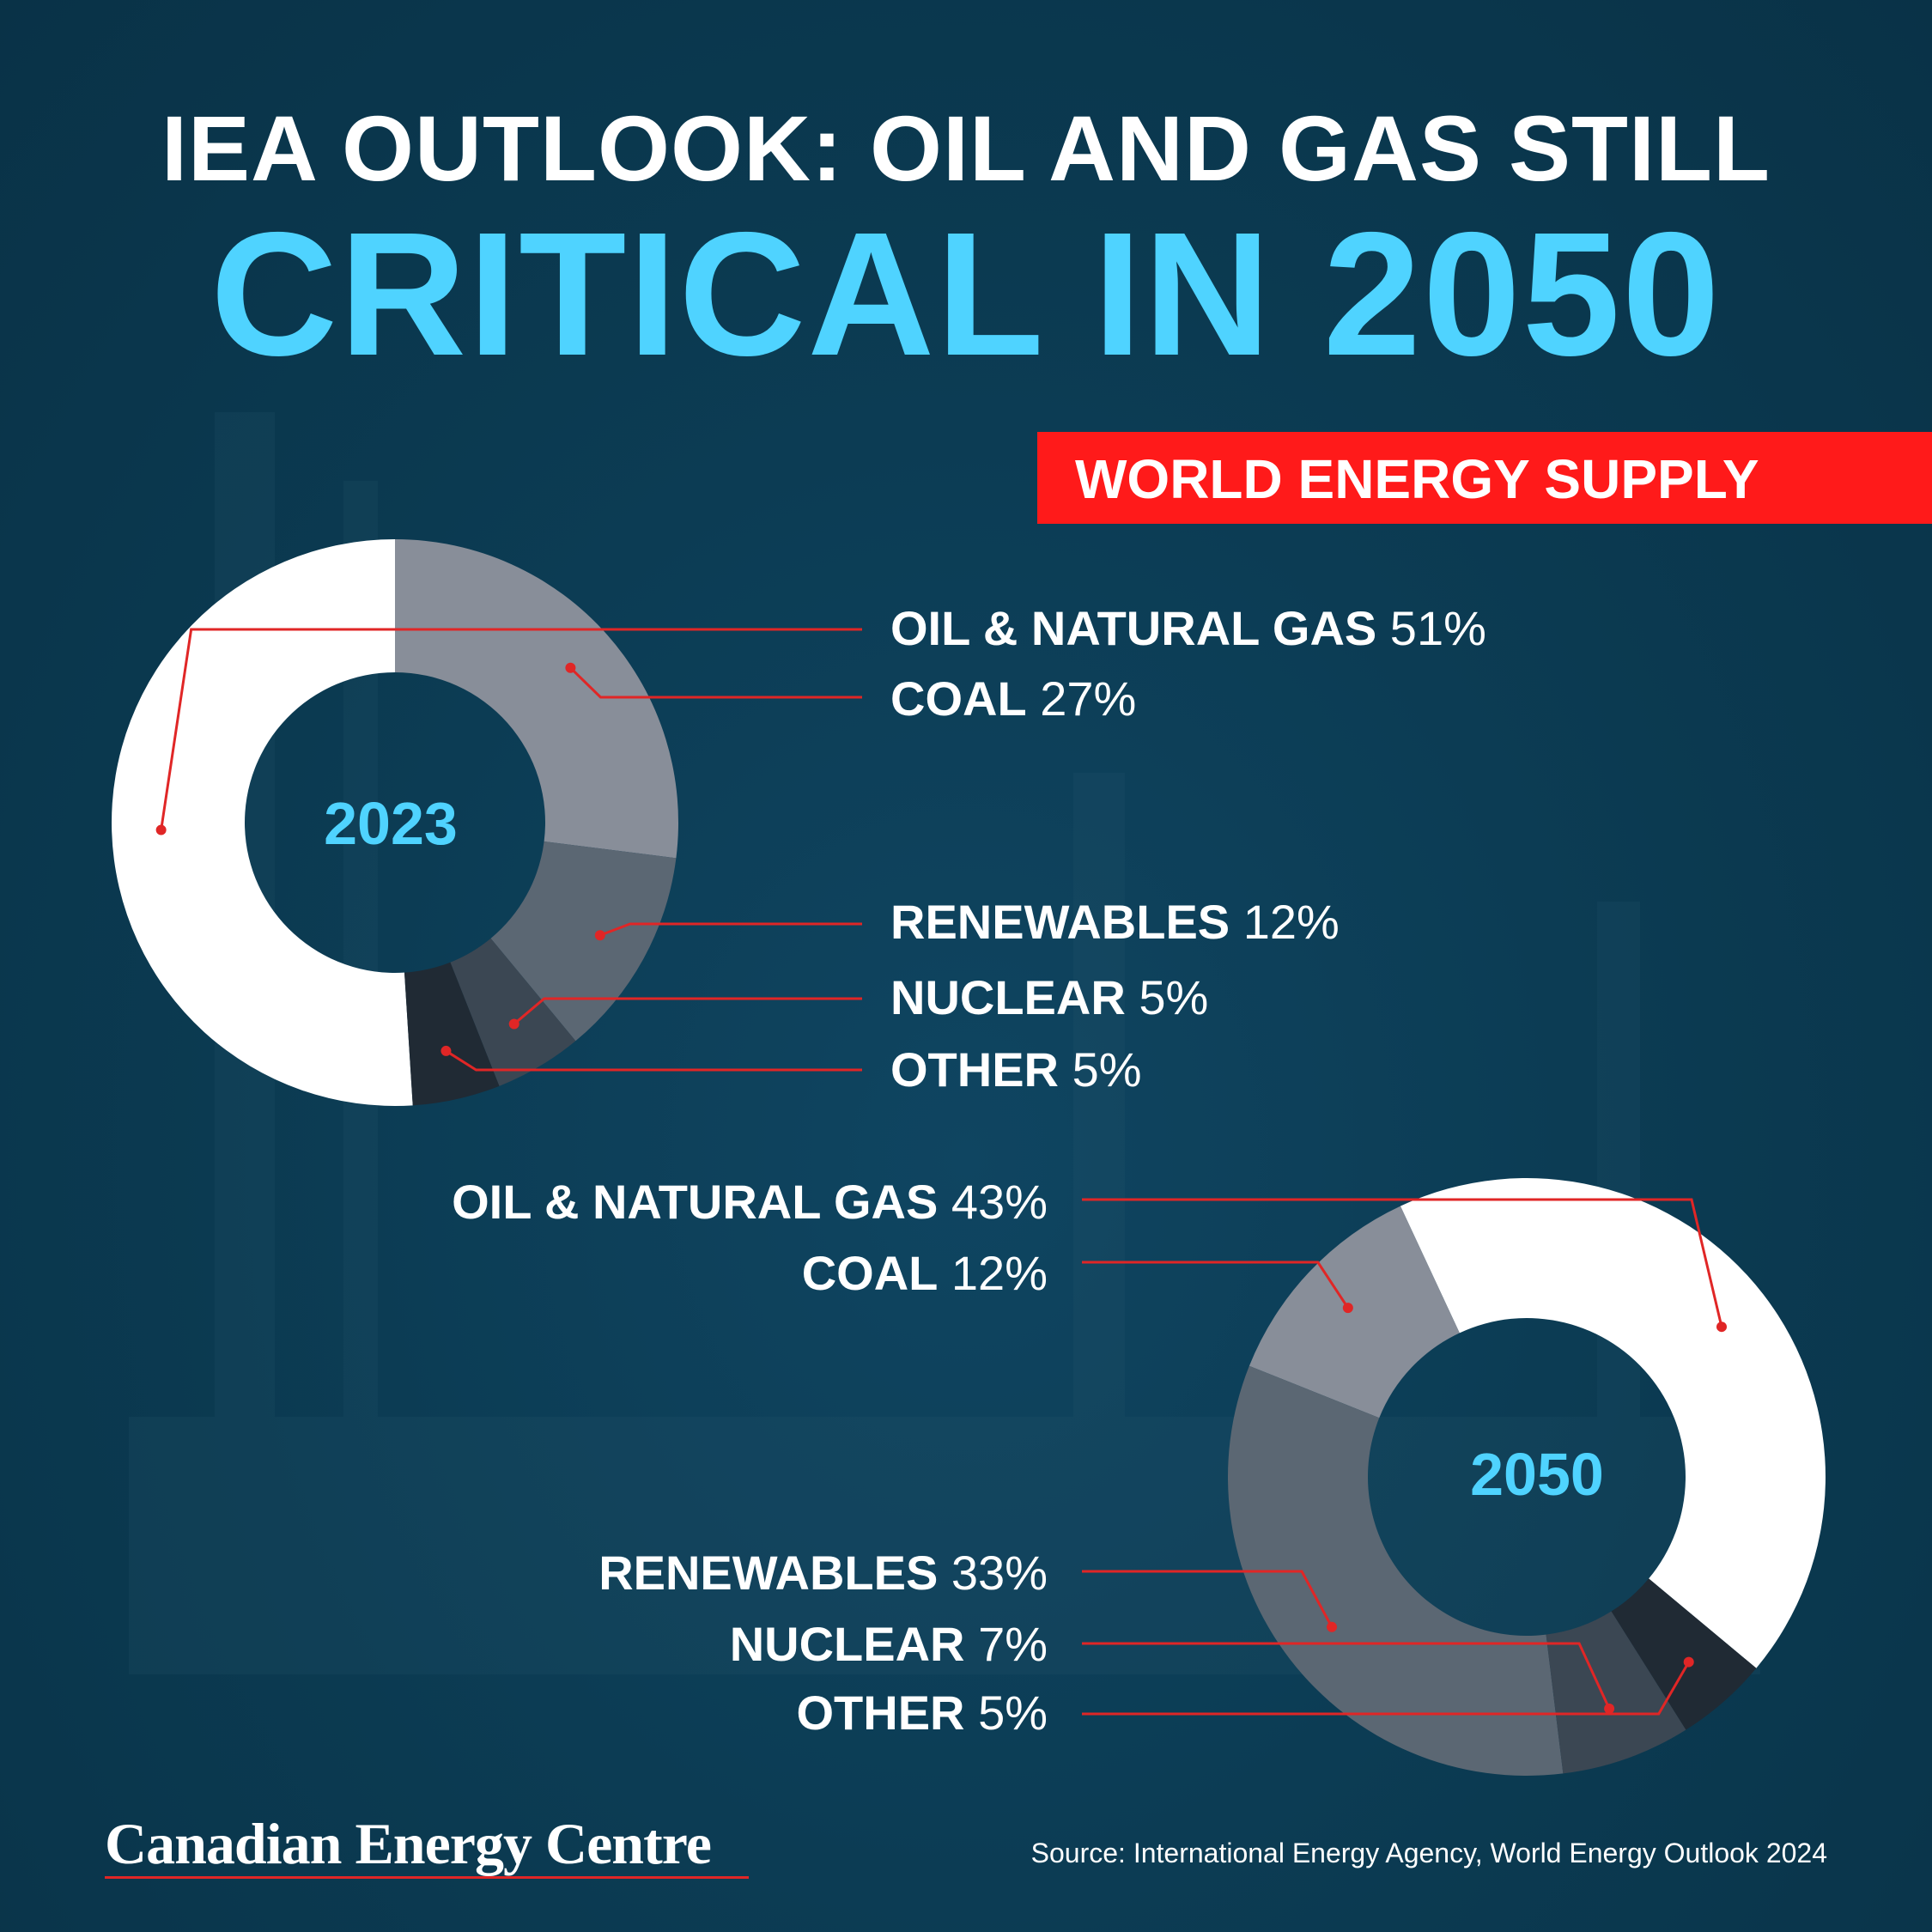 This screenshot has height=1932, width=1932. Describe the element at coordinates (653, 1060) in the screenshot. I see `leader-line-2023-other` at that location.